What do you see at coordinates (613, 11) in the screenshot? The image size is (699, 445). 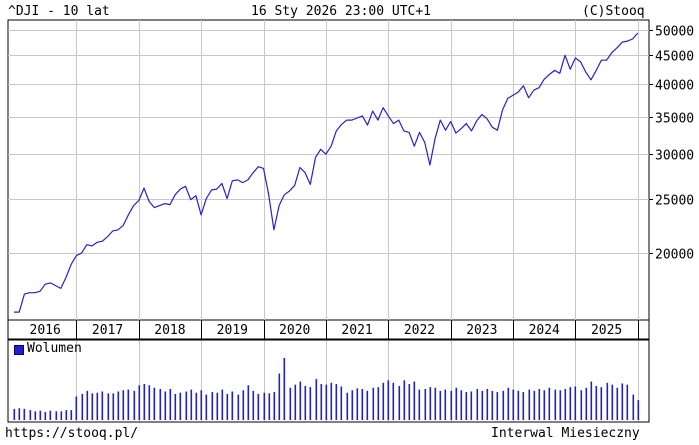 I see `copyright-label: (C)Stooq` at bounding box center [613, 11].